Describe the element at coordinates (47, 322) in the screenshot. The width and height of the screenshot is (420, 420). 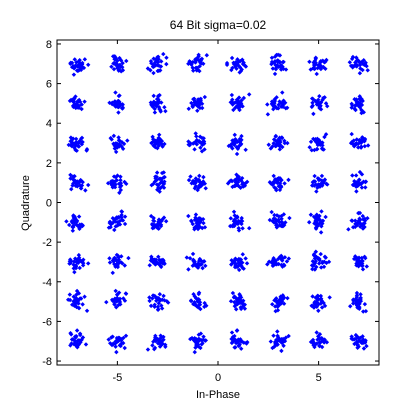
I see `y-tick-label: -6` at that location.